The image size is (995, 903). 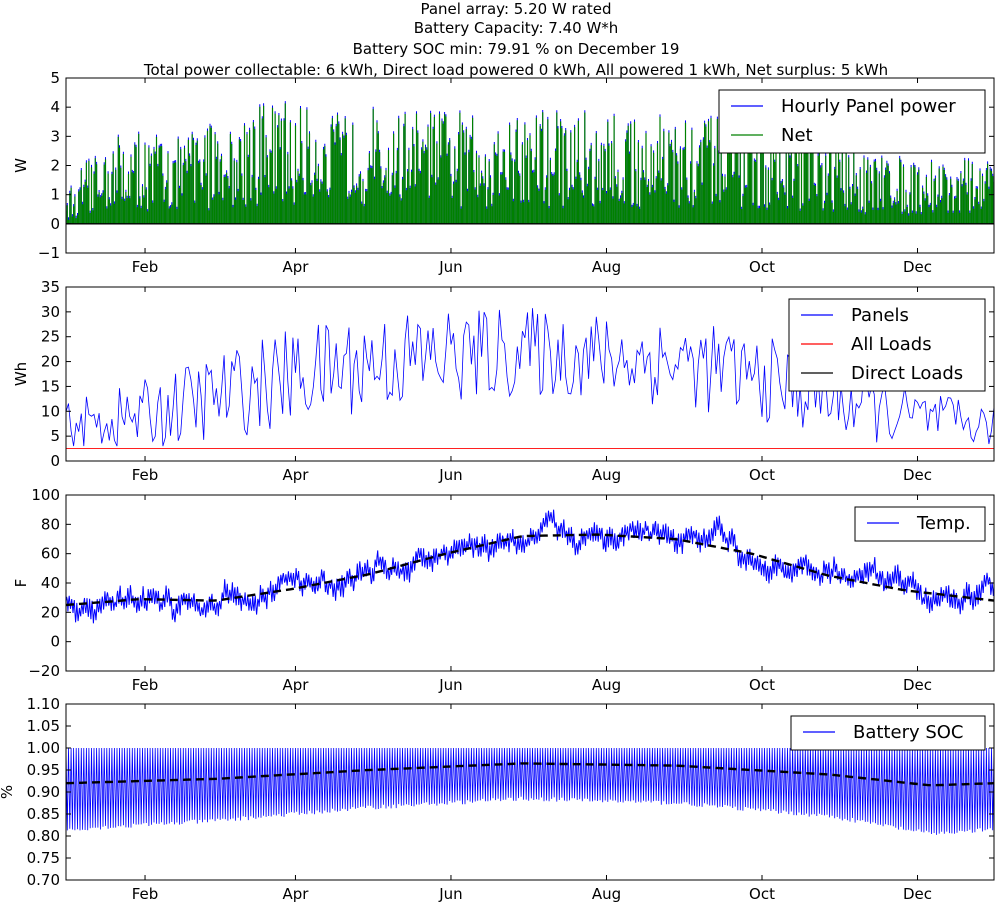 I want to click on y-tick-label: 1.10, so click(x=43, y=704).